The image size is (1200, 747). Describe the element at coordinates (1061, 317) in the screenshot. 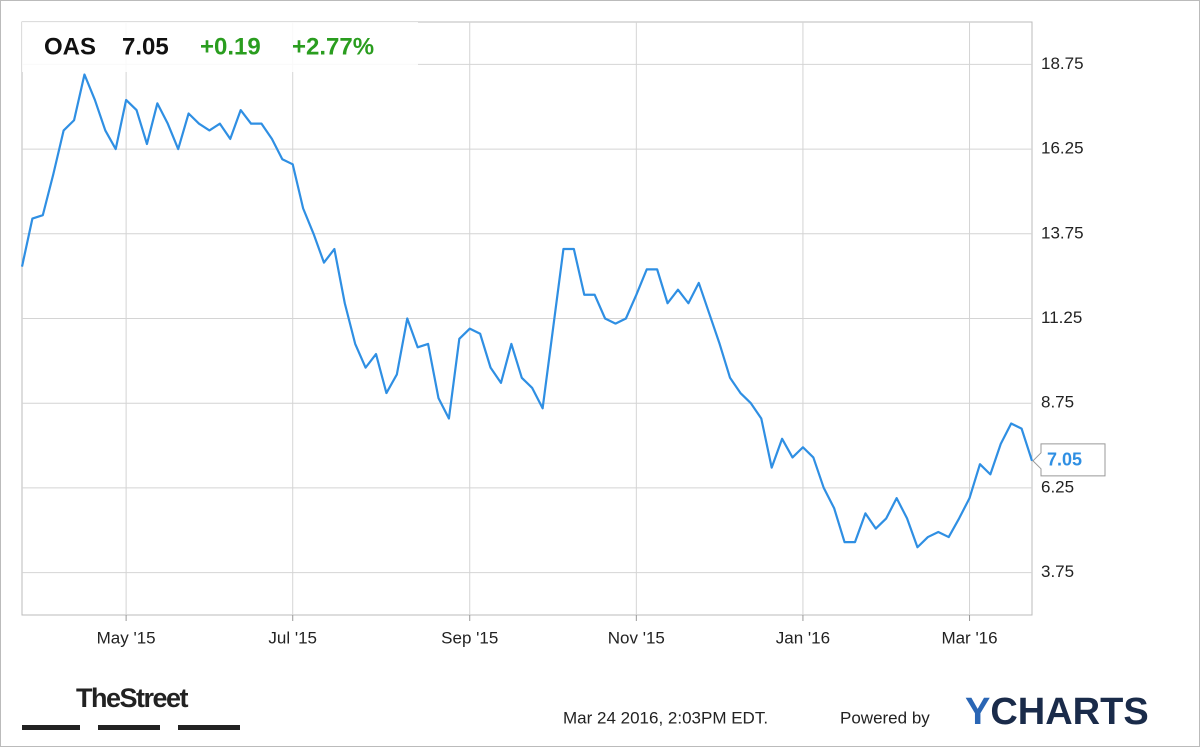

I see `y-tick-label: 11.25` at that location.